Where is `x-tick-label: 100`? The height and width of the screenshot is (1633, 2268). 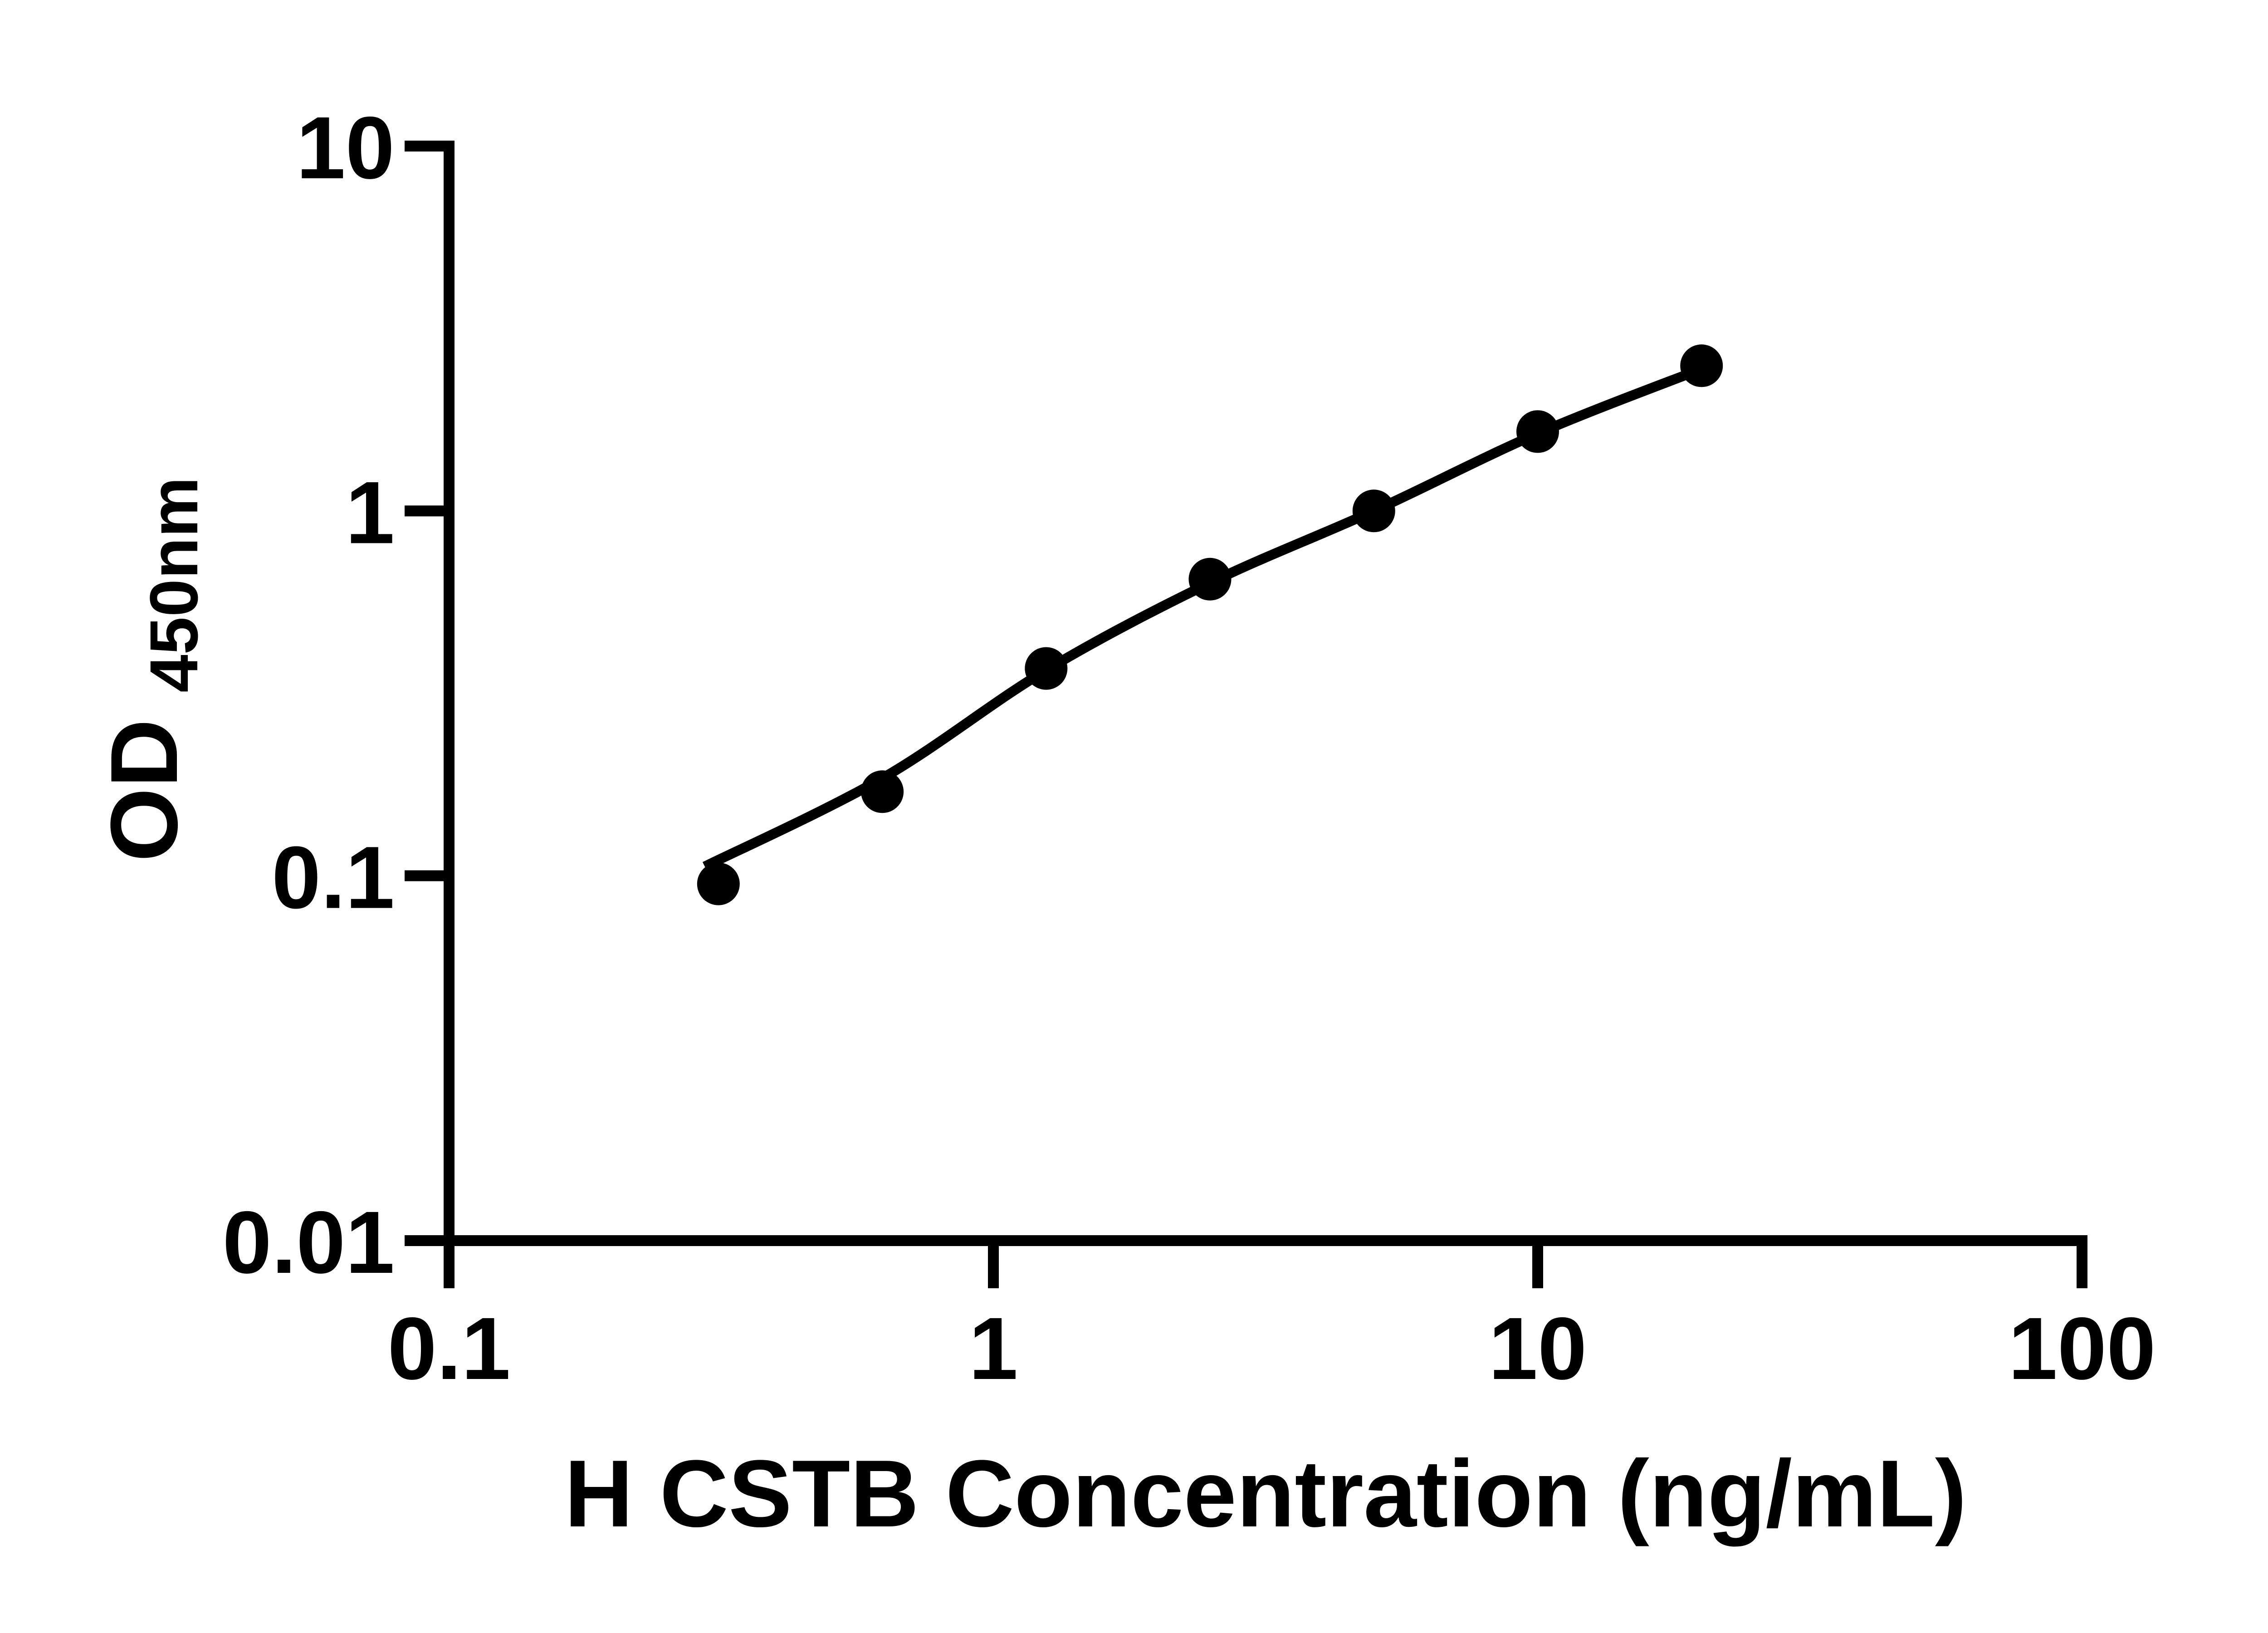 x-tick-label: 100 is located at coordinates (2082, 1348).